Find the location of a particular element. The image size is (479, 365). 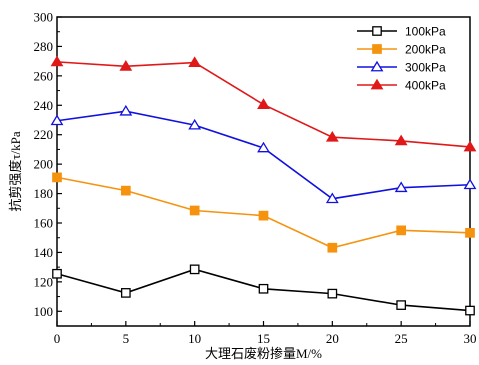

x-axis-label: 大理石废粉掺量M/% is located at coordinates (263, 353).